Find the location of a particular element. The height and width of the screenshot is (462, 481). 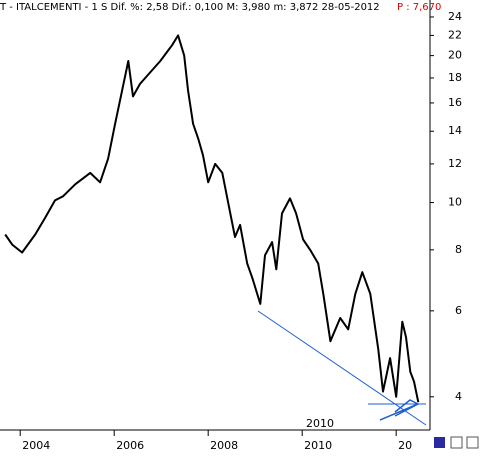

y-tick-label: 14 is located at coordinates (455, 130).